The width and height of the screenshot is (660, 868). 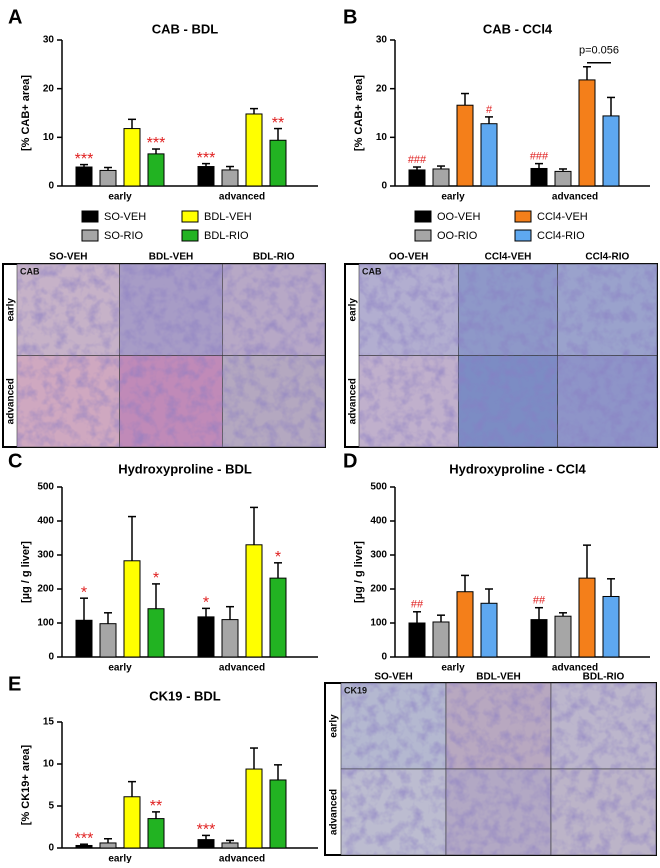 What do you see at coordinates (334, 812) in the screenshot?
I see `row-label: advanced` at bounding box center [334, 812].